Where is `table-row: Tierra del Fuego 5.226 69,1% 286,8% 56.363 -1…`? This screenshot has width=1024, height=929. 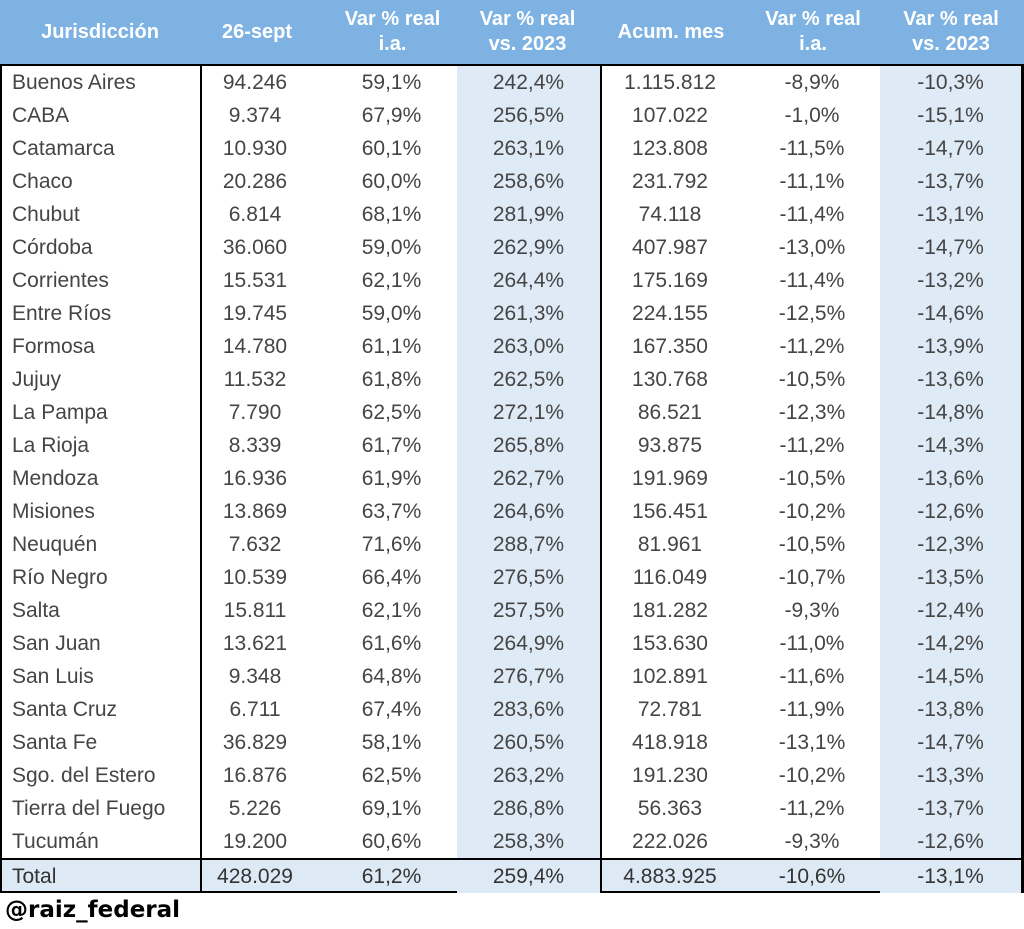 table-row: Tierra del Fuego 5.226 69,1% 286,8% 56.363 -1… is located at coordinates (511, 808).